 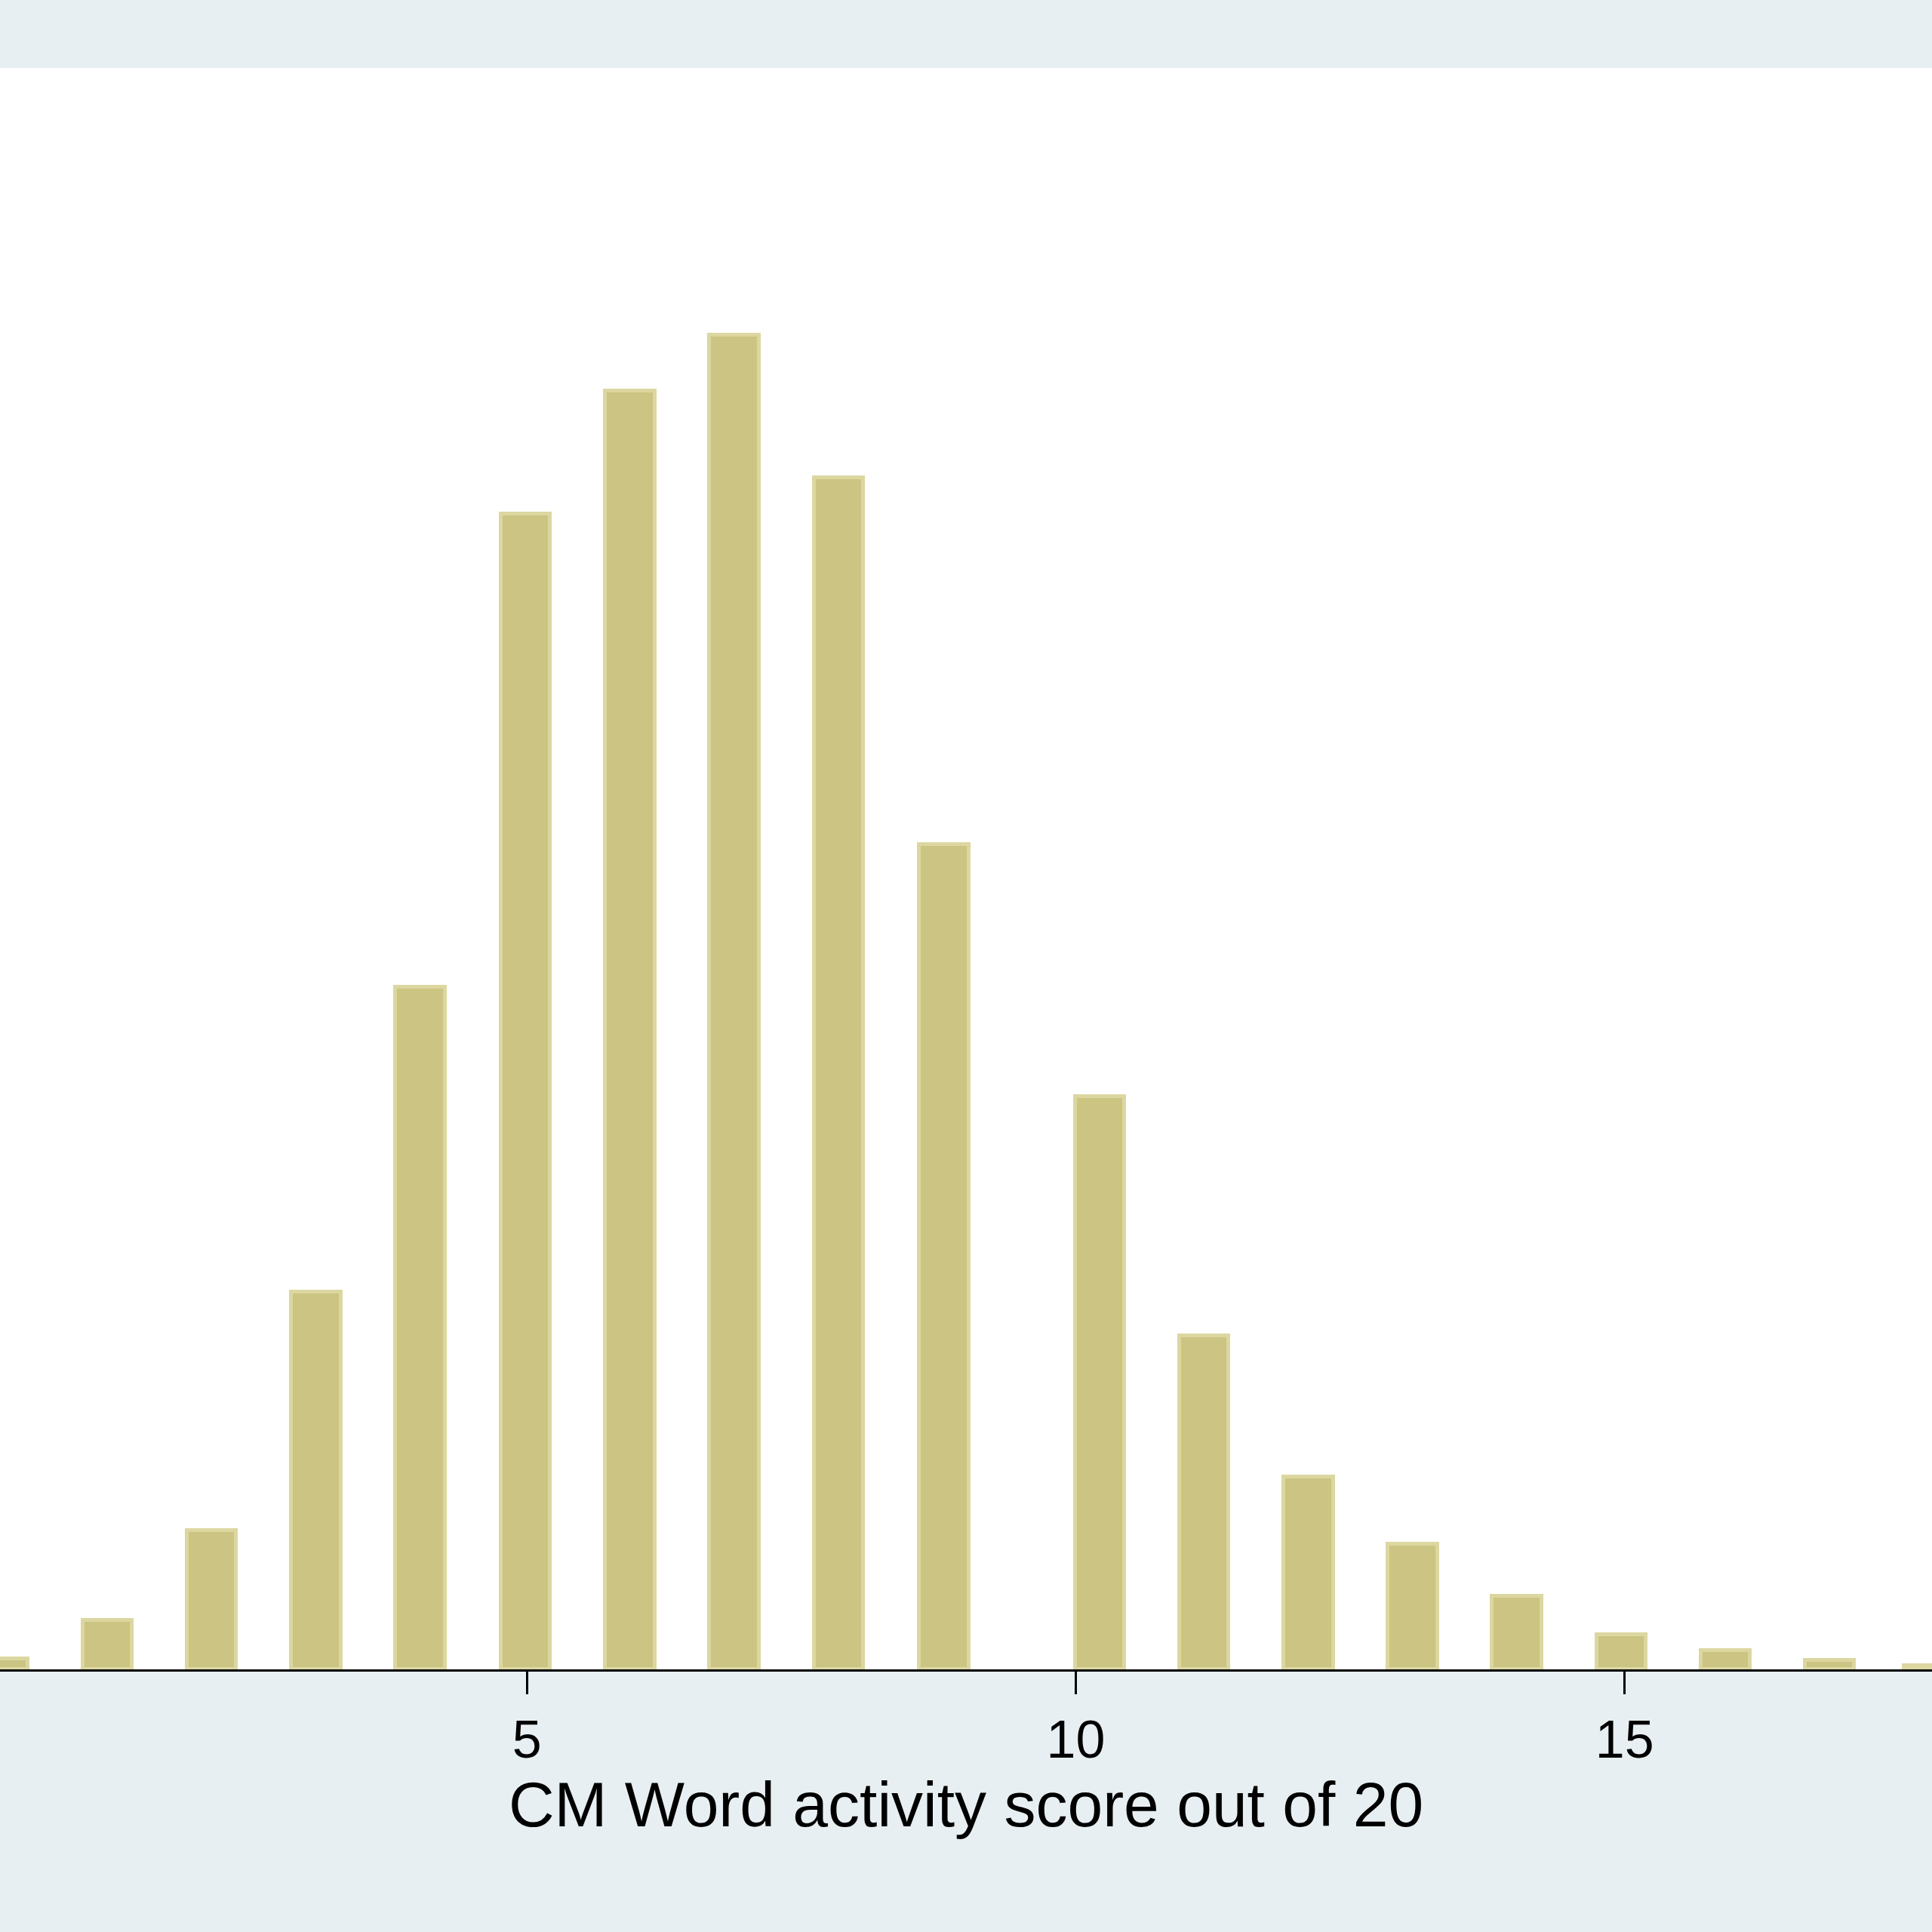 What do you see at coordinates (1624, 1739) in the screenshot?
I see `x-tick-label: 15` at bounding box center [1624, 1739].